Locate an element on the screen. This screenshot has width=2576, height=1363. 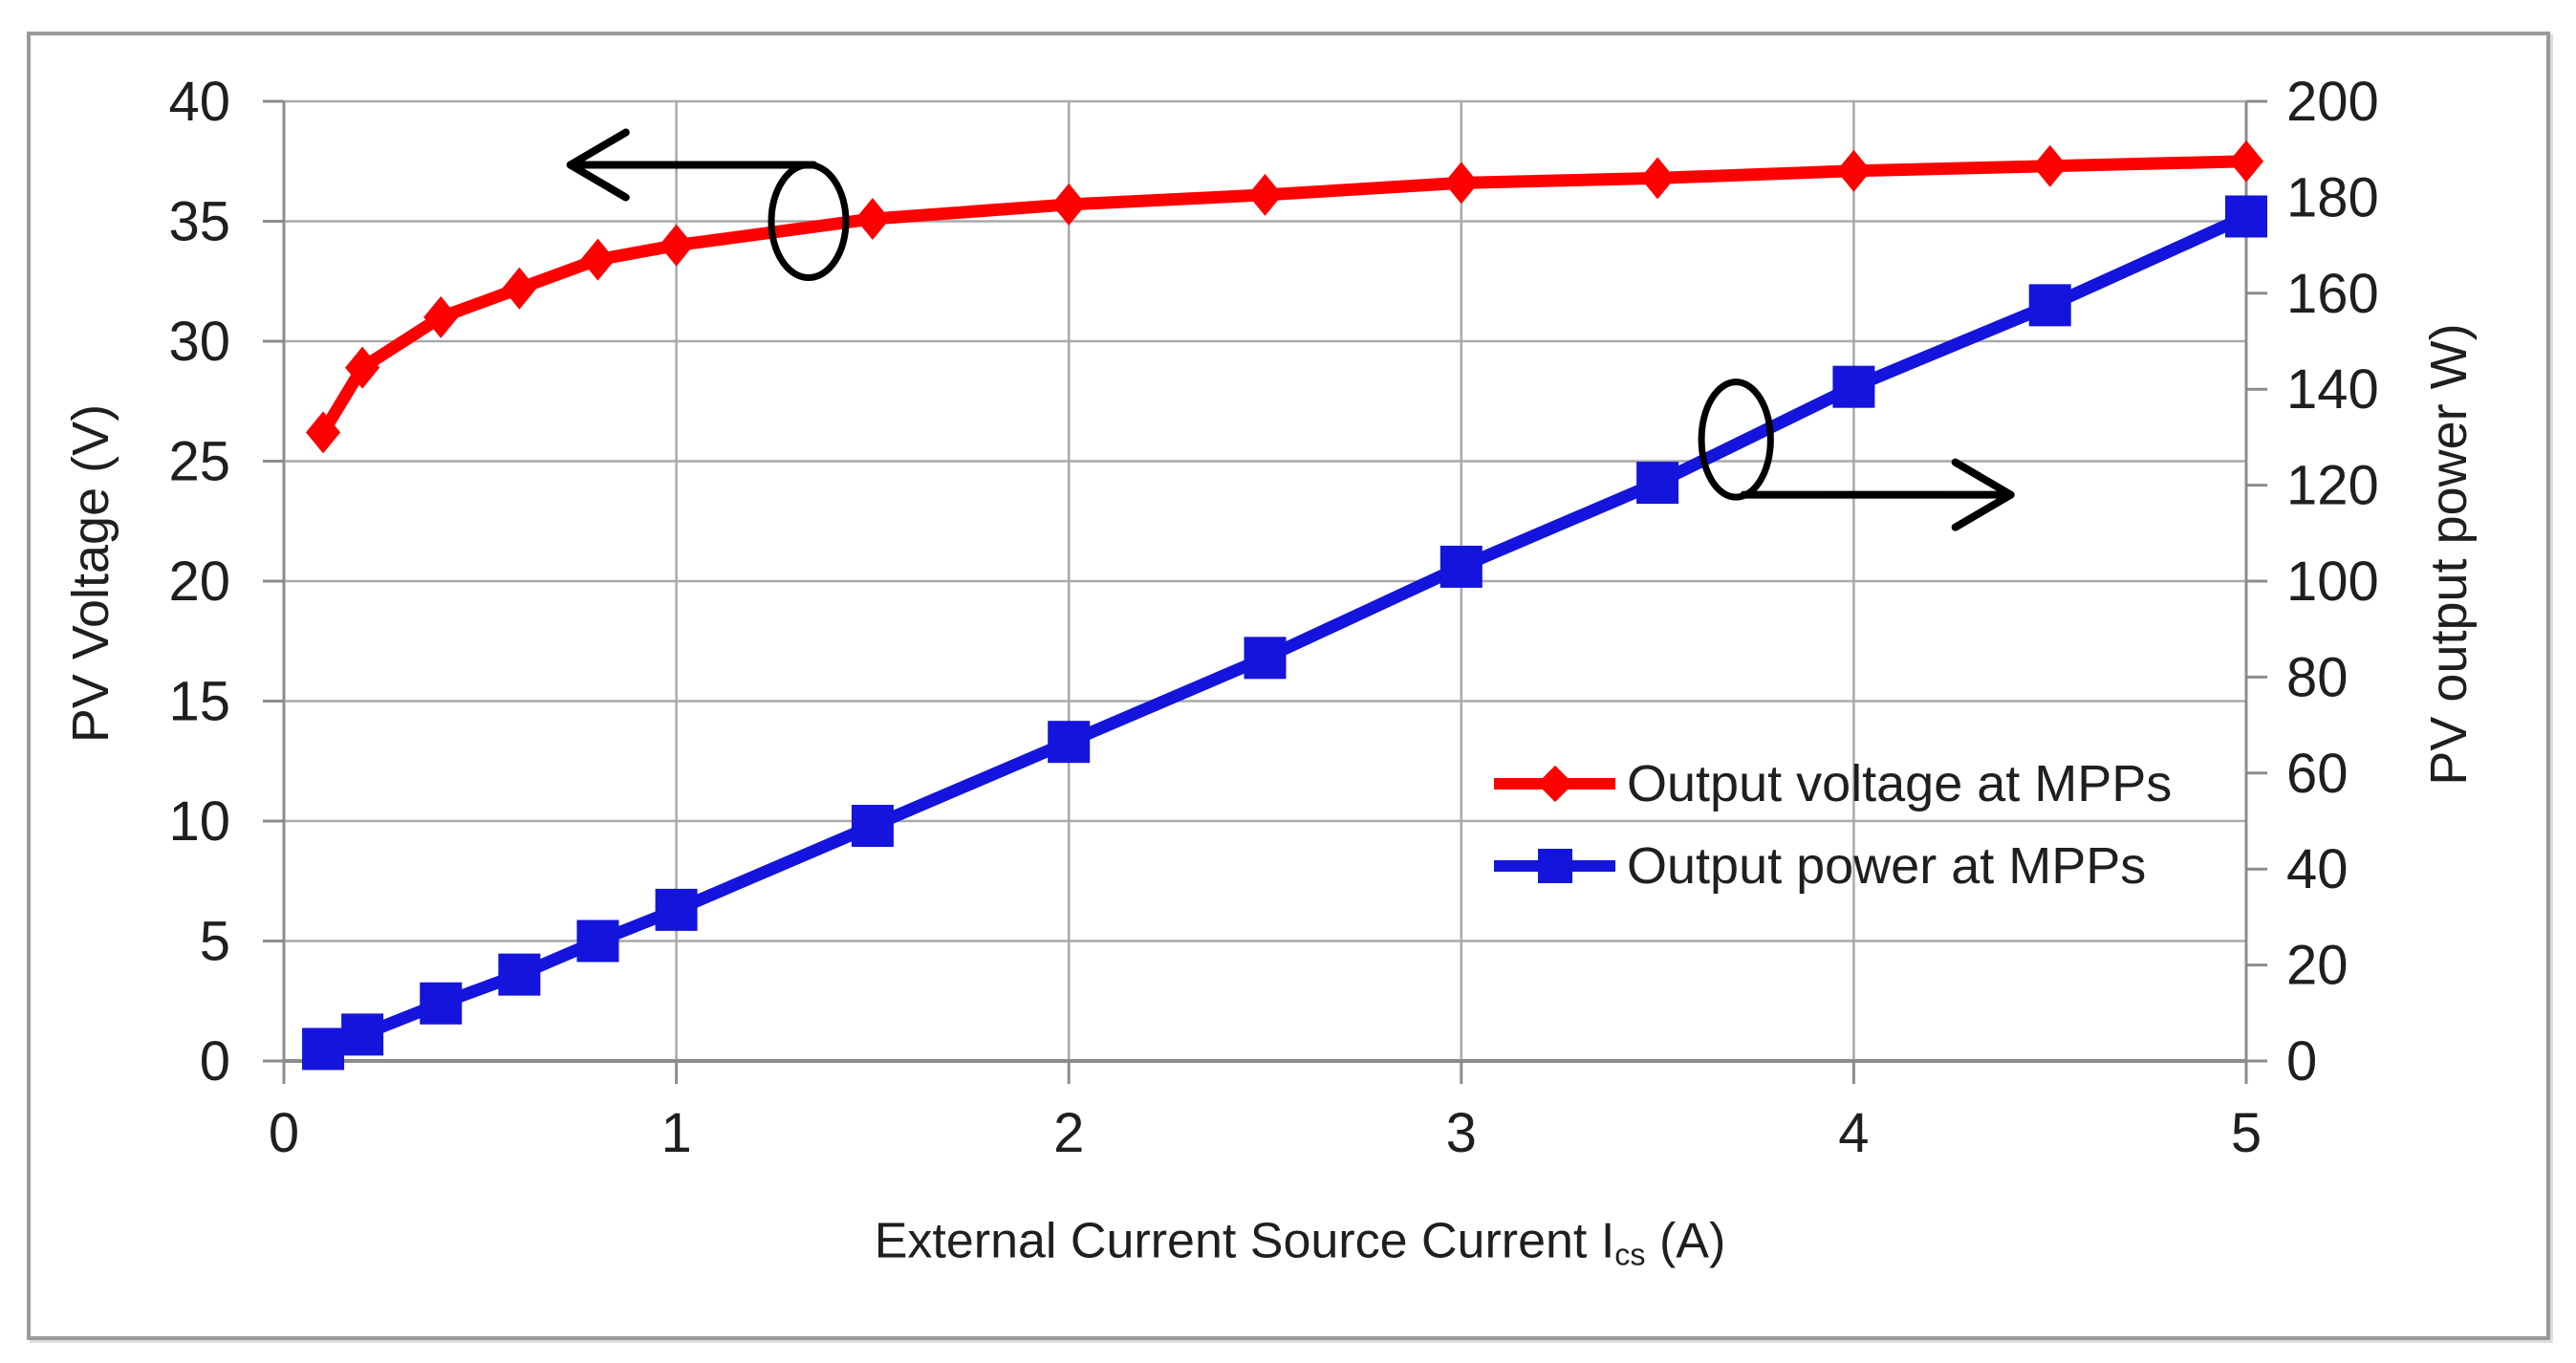
y-right-tick-label: 160 is located at coordinates (2333, 294).